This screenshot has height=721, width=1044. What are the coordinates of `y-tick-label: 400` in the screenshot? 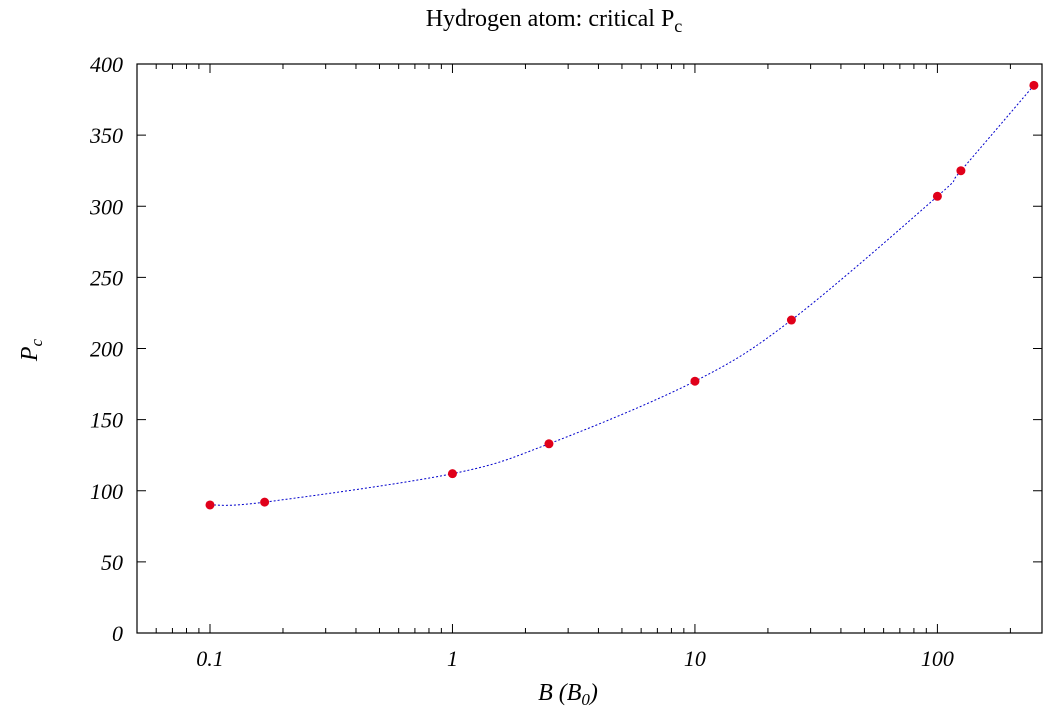 It's located at (106, 64).